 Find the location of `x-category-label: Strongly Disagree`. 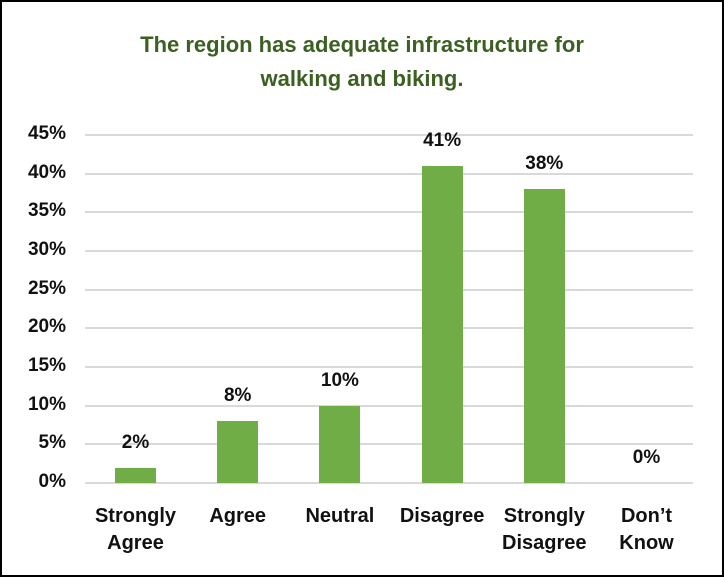

x-category-label: Strongly Disagree is located at coordinates (544, 530).